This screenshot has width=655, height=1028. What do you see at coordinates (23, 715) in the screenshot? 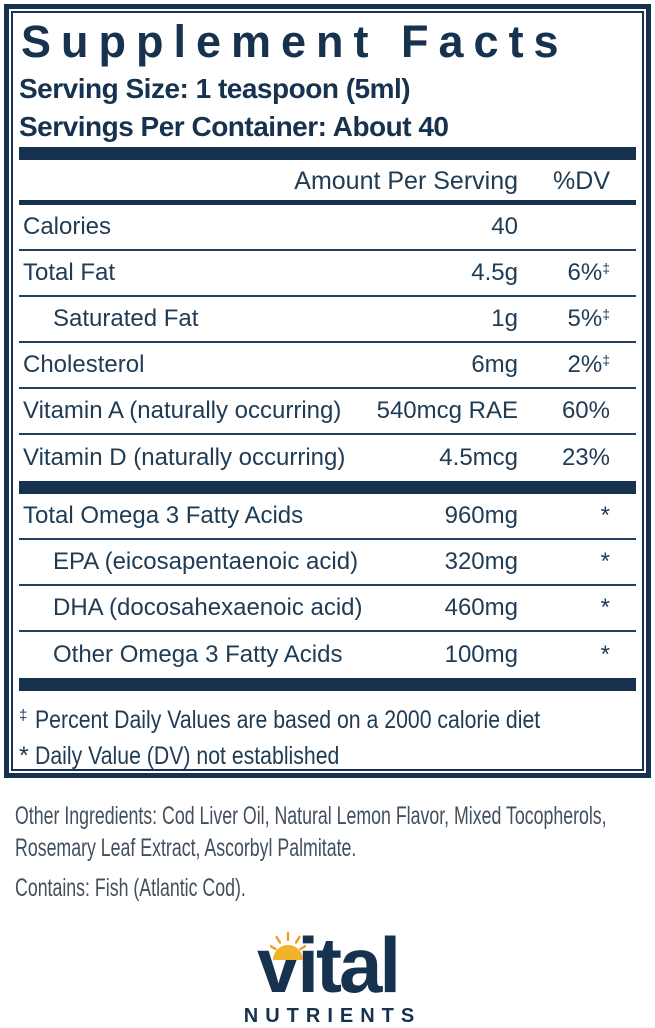
I see `dagger-mark: ‡` at bounding box center [23, 715].